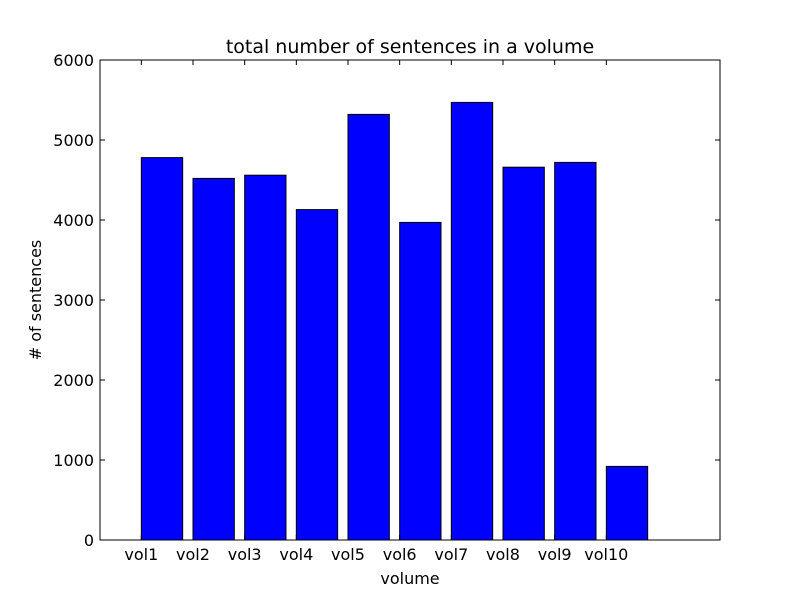 The image size is (800, 600). Describe the element at coordinates (265, 357) in the screenshot. I see `bar-vol3` at that location.